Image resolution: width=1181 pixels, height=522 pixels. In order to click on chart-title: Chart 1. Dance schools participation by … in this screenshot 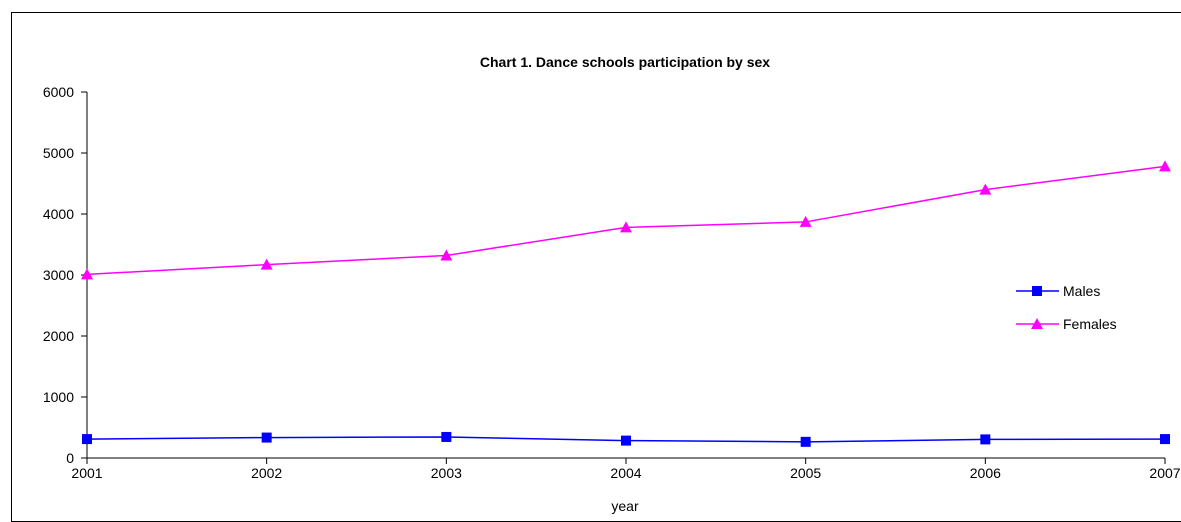, I will do `click(625, 62)`.